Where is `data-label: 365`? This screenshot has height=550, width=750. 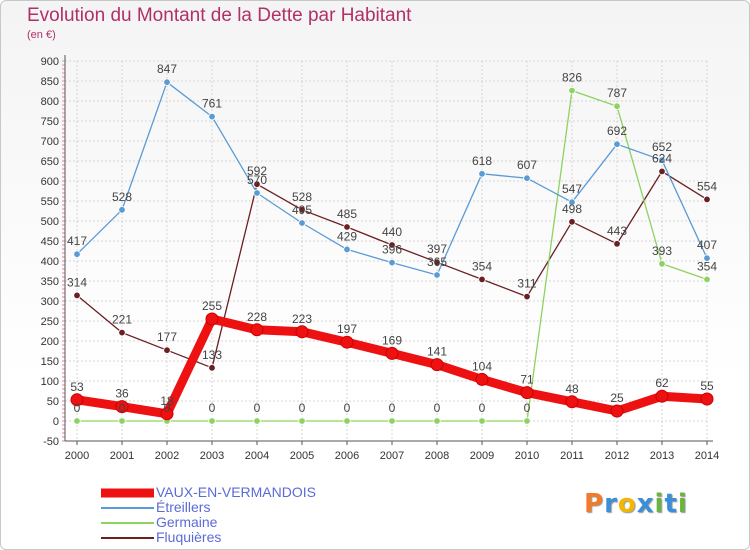
data-label: 365 is located at coordinates (437, 262).